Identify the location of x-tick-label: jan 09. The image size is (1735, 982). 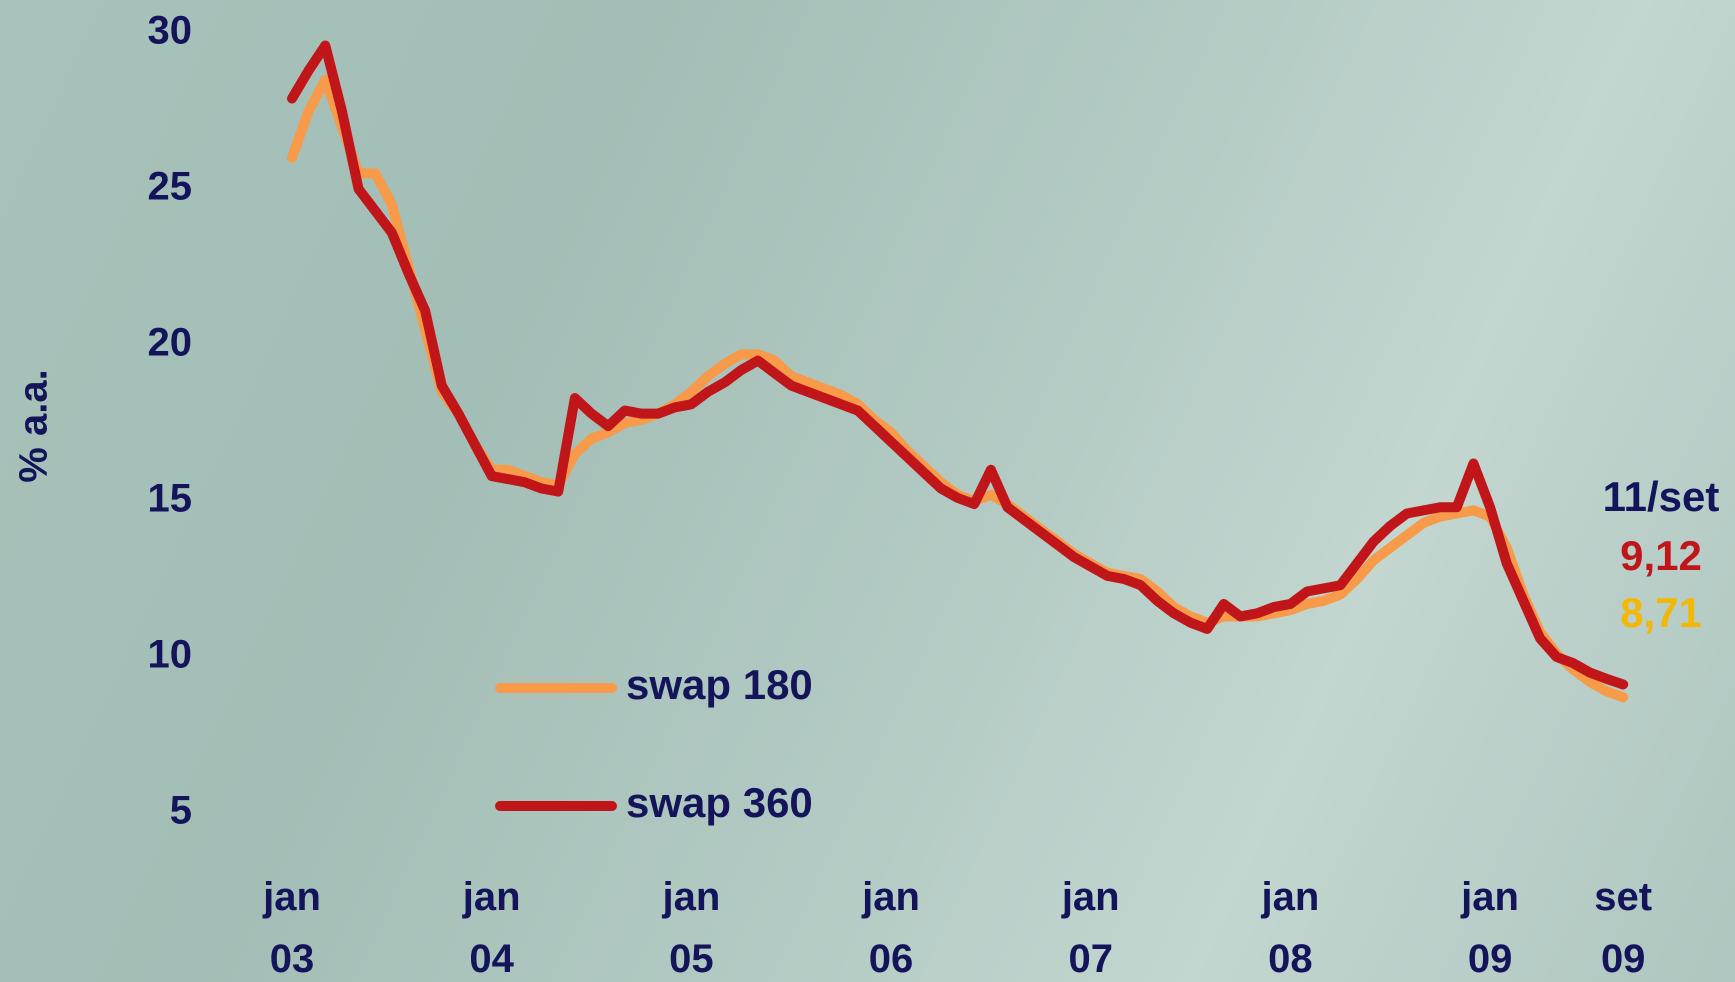
(1490, 928).